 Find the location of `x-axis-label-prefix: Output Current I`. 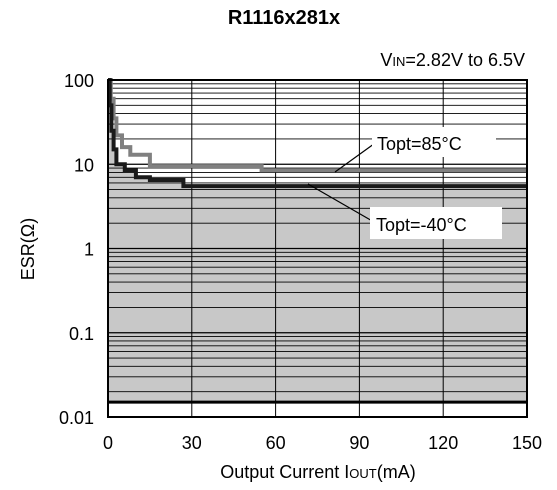

x-axis-label-prefix: Output Current I is located at coordinates (284, 472).